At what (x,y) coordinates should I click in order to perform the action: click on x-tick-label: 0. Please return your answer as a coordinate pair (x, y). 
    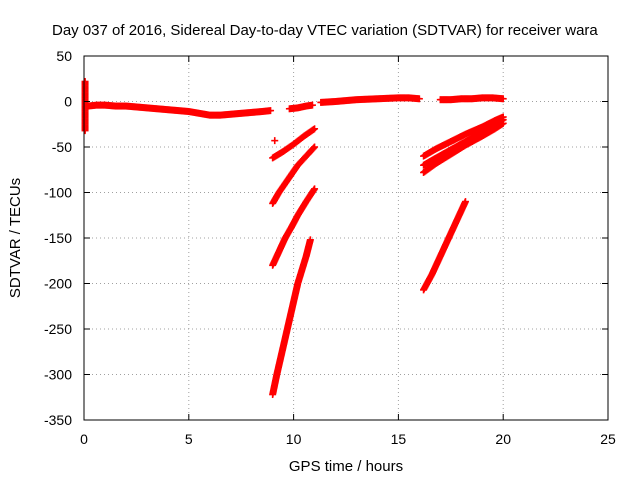
    Looking at the image, I should click on (84, 439).